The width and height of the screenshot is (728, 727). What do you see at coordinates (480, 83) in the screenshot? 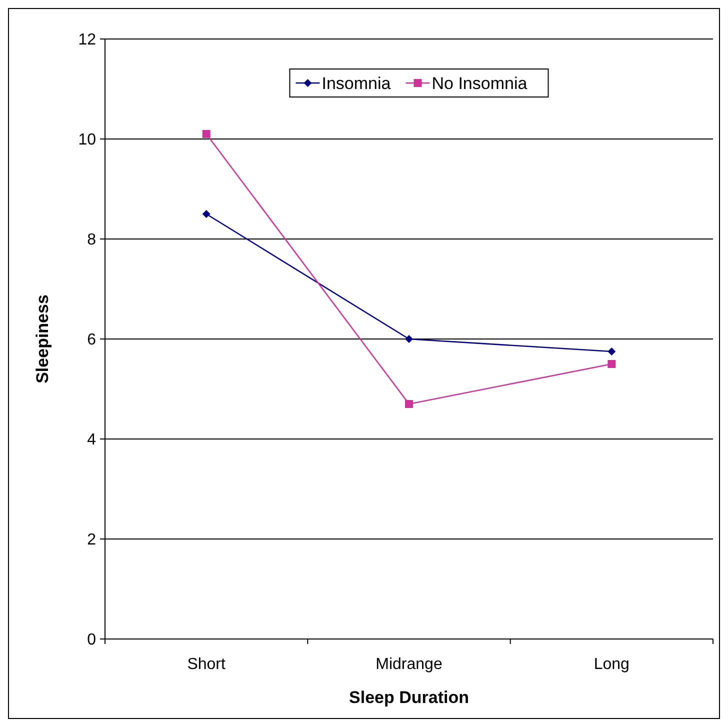
I see `legend-label: No Insomnia` at bounding box center [480, 83].